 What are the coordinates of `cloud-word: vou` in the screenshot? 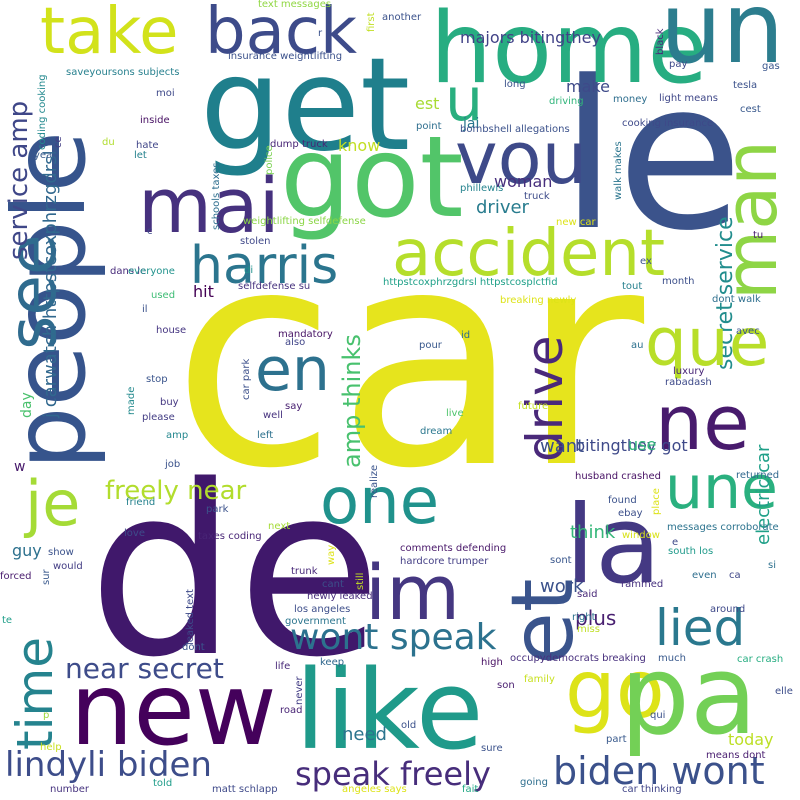 It's located at (521, 158).